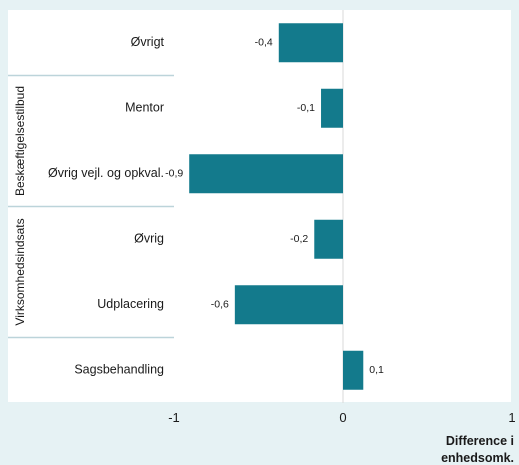 The image size is (519, 465). What do you see at coordinates (511, 417) in the screenshot?
I see `x-tick-label: 1` at bounding box center [511, 417].